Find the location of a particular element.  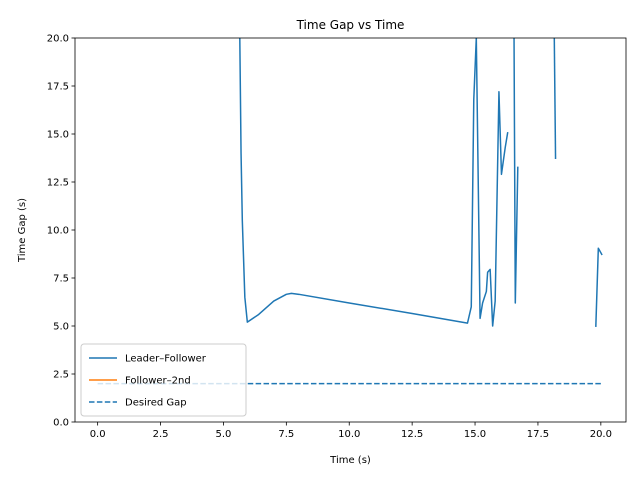

legend-label-leader-follower: Leader–Follower is located at coordinates (166, 359).